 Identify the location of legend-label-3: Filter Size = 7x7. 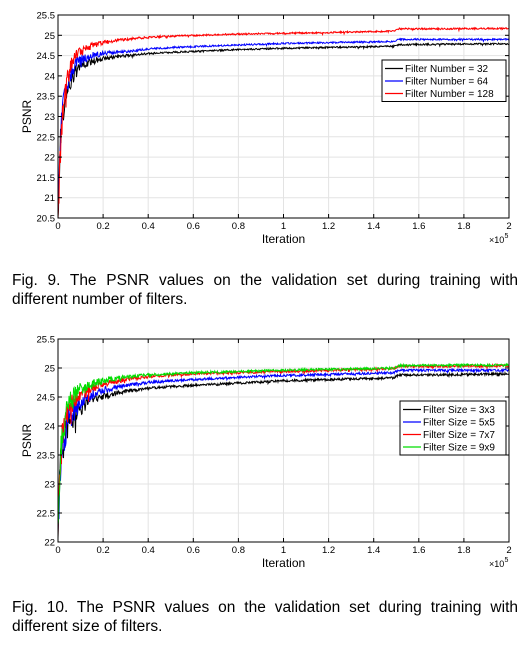
(459, 435).